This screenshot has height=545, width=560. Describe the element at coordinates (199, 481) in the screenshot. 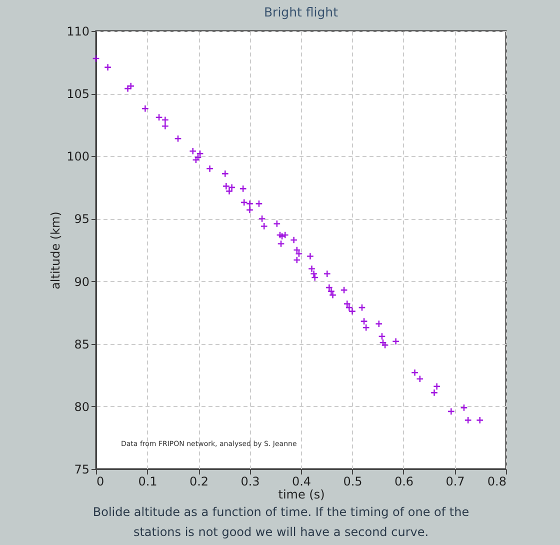

I see `x-tick-label: 0.2` at that location.